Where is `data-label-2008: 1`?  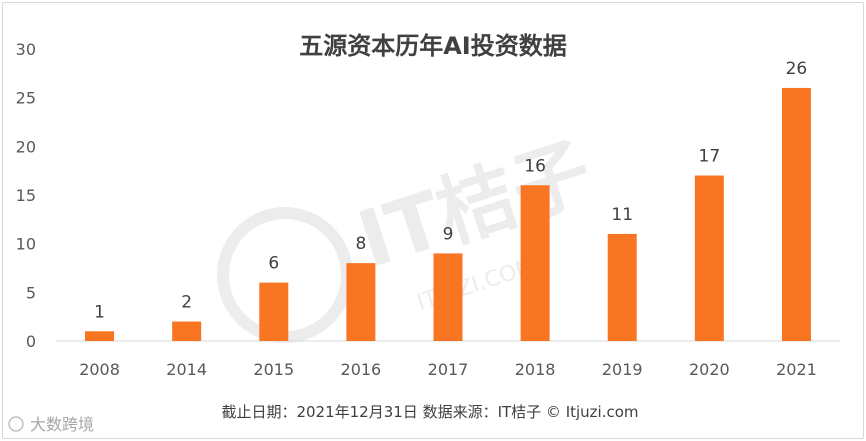
data-label-2008: 1 is located at coordinates (99, 312).